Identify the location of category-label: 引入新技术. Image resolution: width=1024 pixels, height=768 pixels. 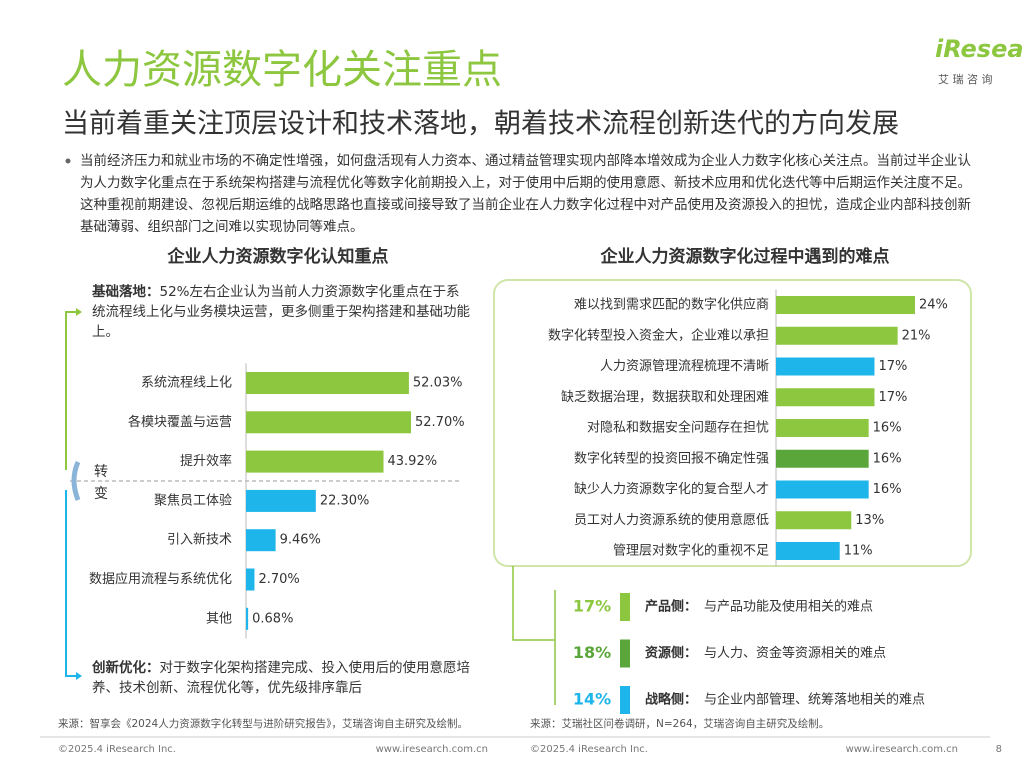
(199, 540).